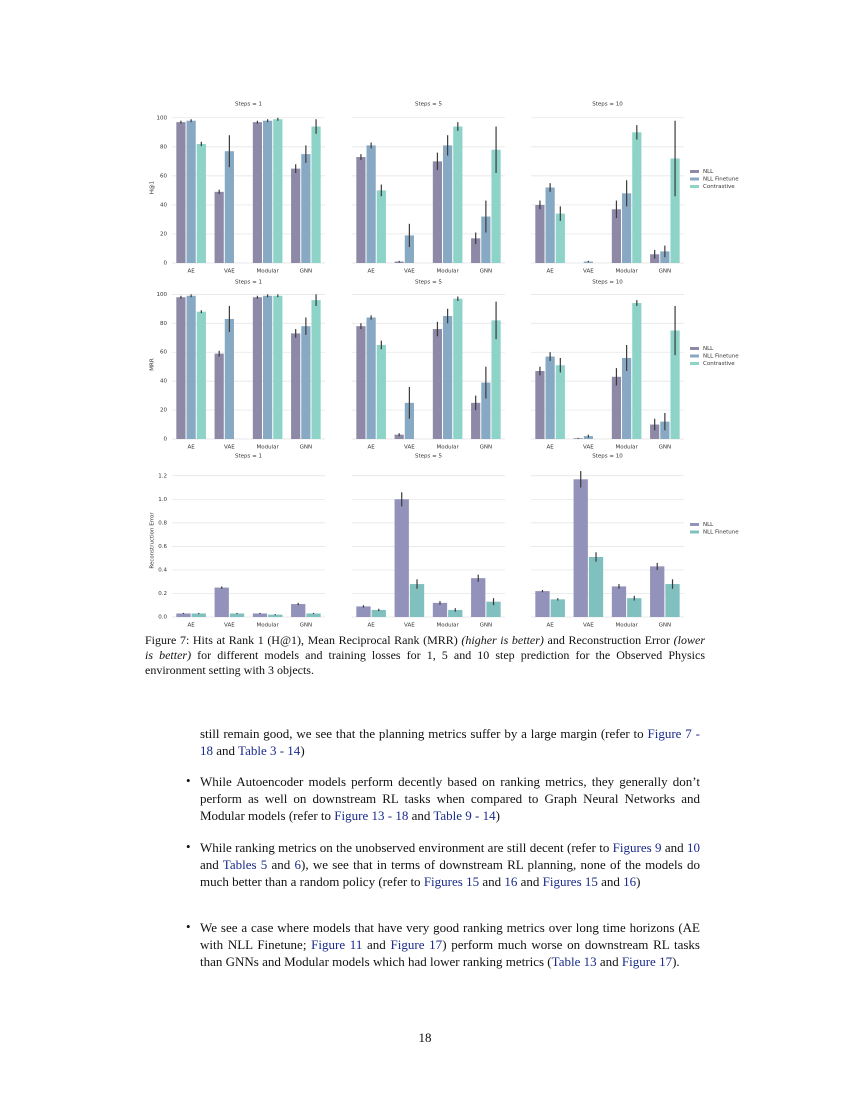 This screenshot has height=1100, width=850. I want to click on y-tick-label: 40, so click(163, 205).